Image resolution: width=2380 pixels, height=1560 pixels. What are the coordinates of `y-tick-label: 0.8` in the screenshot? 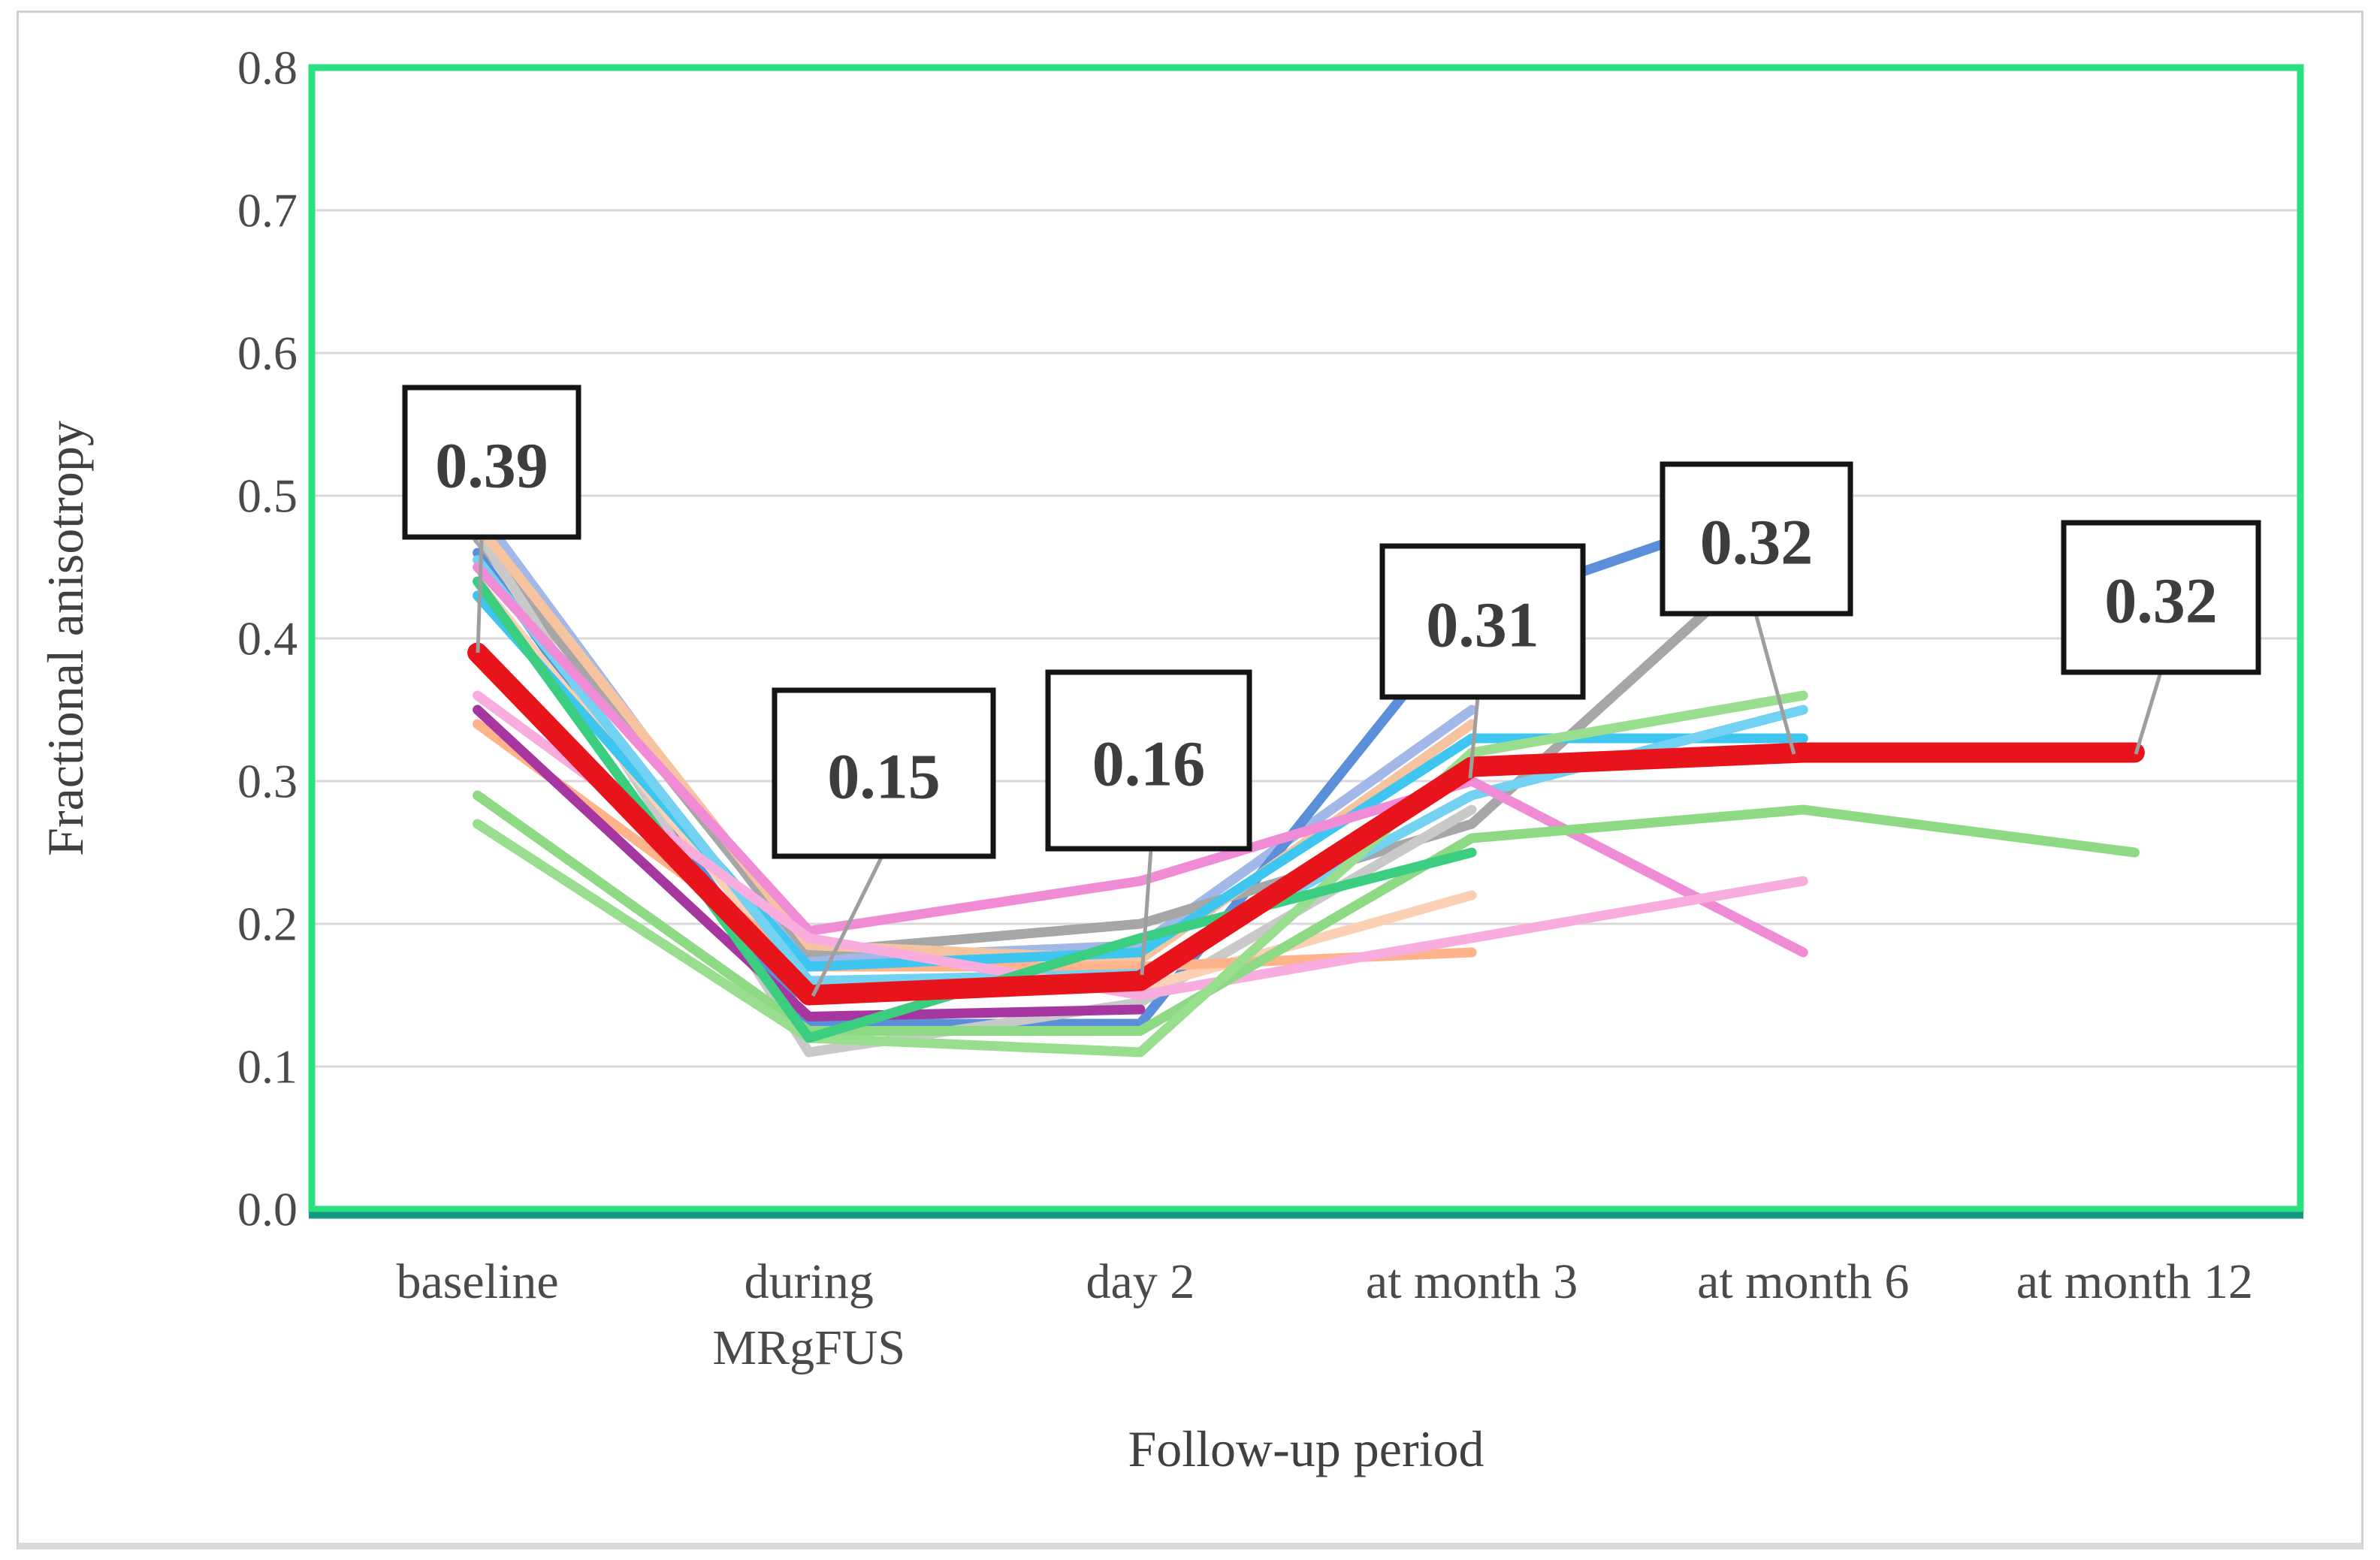 It's located at (267, 68).